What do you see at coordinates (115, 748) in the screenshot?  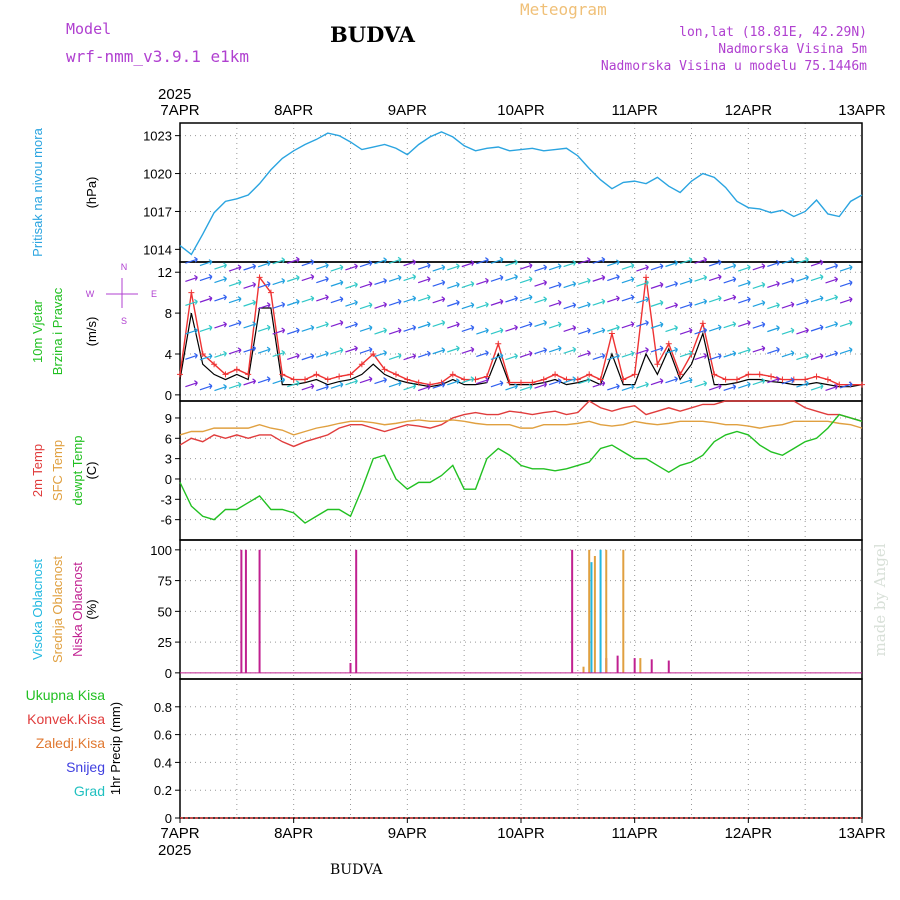 I see `unit-label: 1hr Precip (mm)` at bounding box center [115, 748].